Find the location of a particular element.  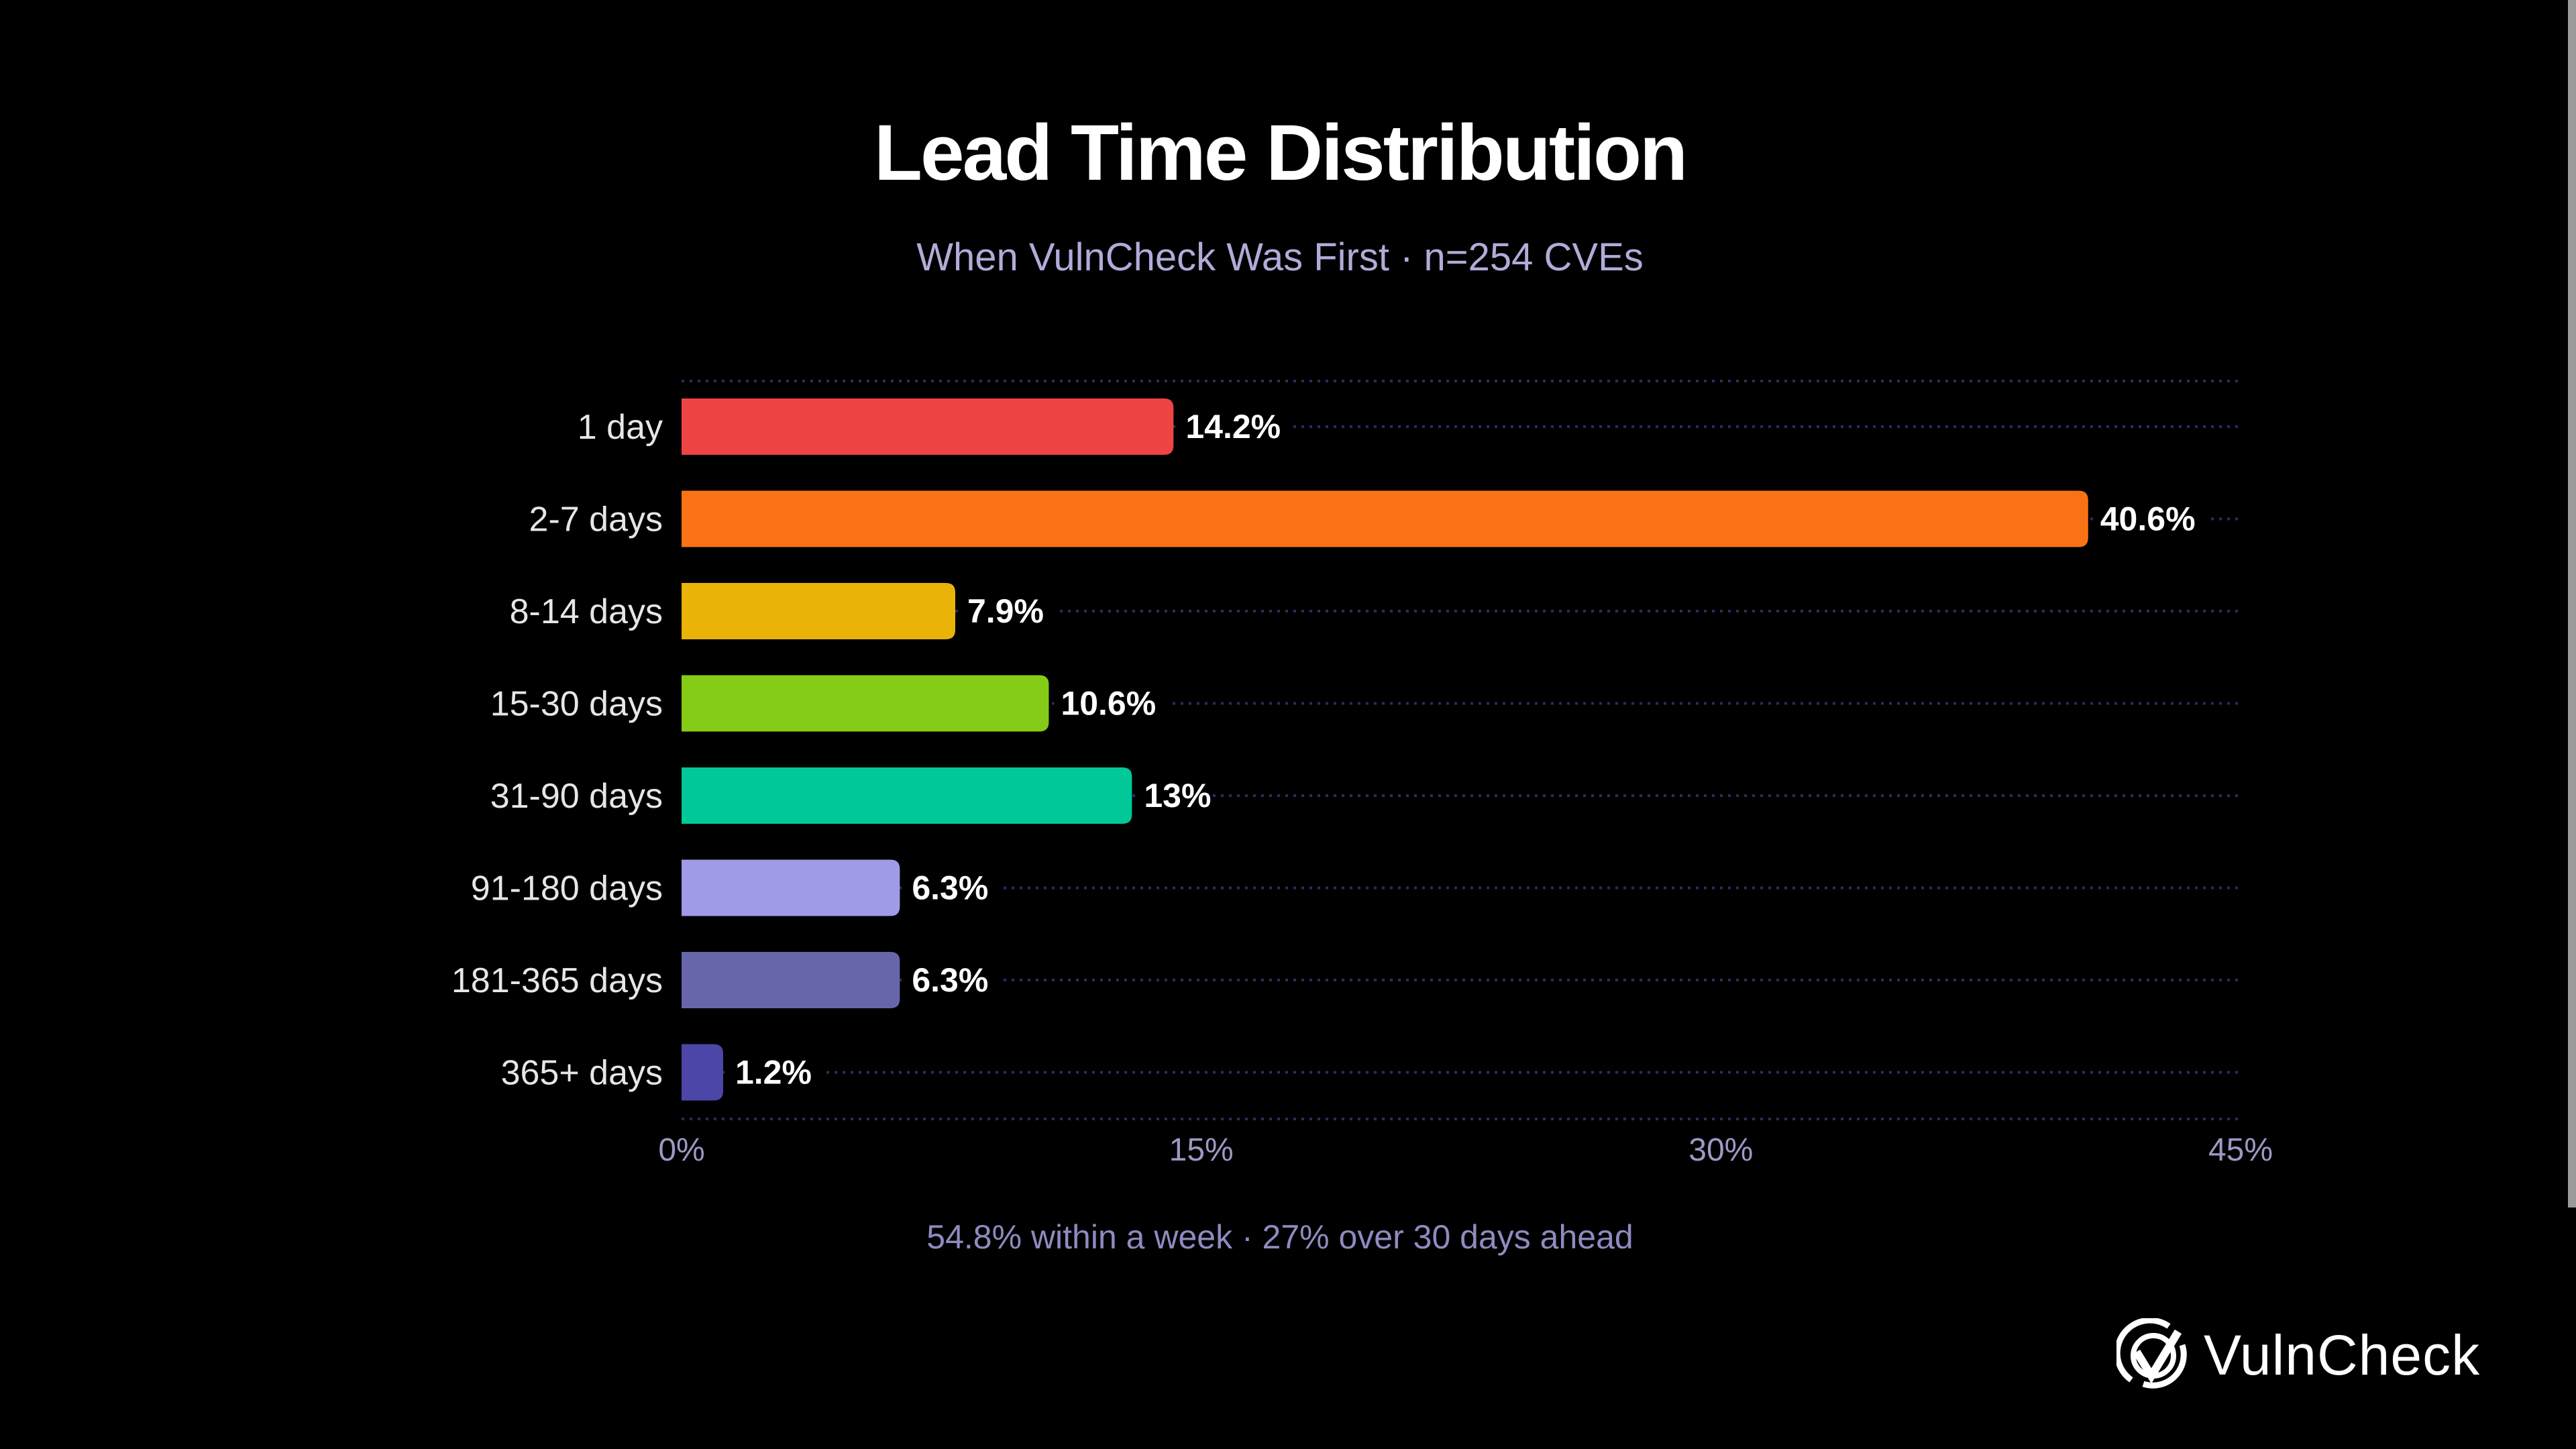

category-label: 91-180 days is located at coordinates (567, 888).